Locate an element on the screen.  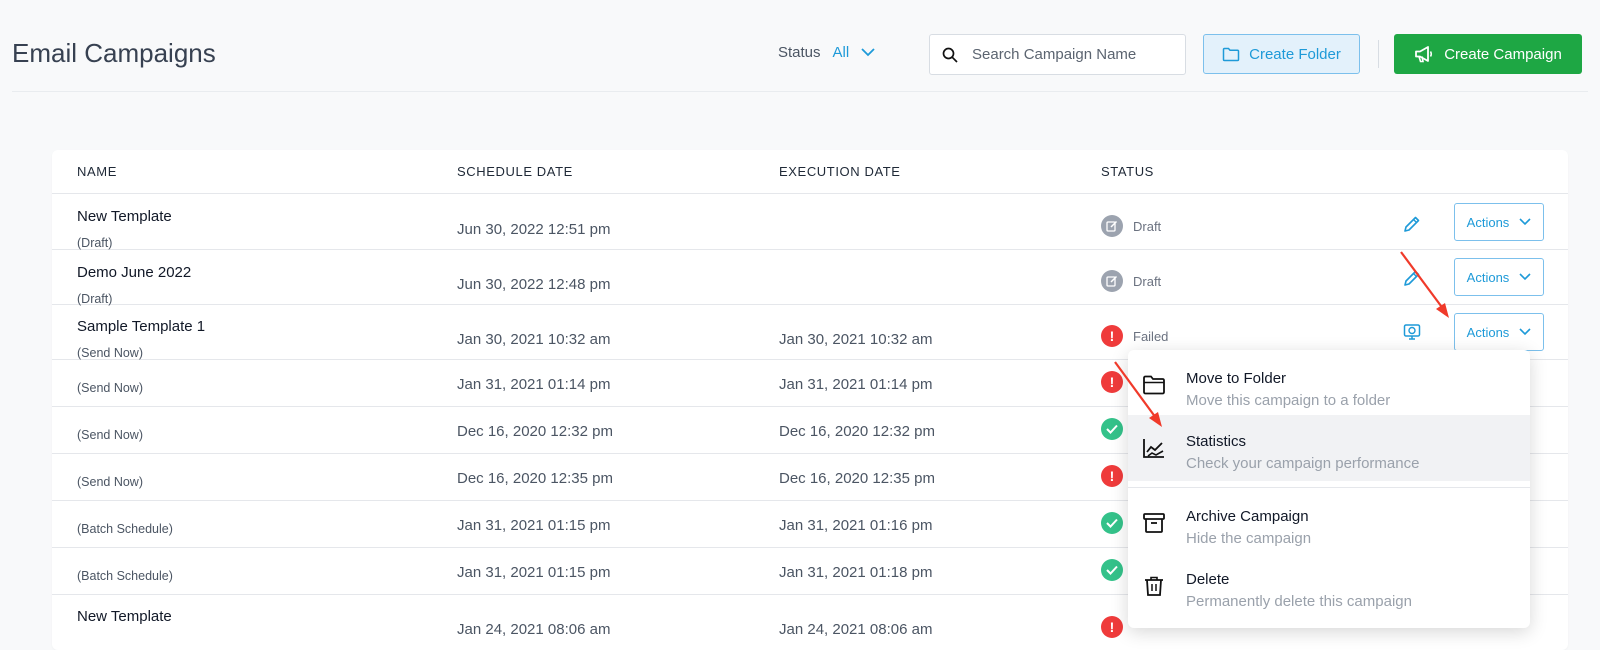
execution-date: Jan 24, 2021 08:06 am is located at coordinates (856, 629).